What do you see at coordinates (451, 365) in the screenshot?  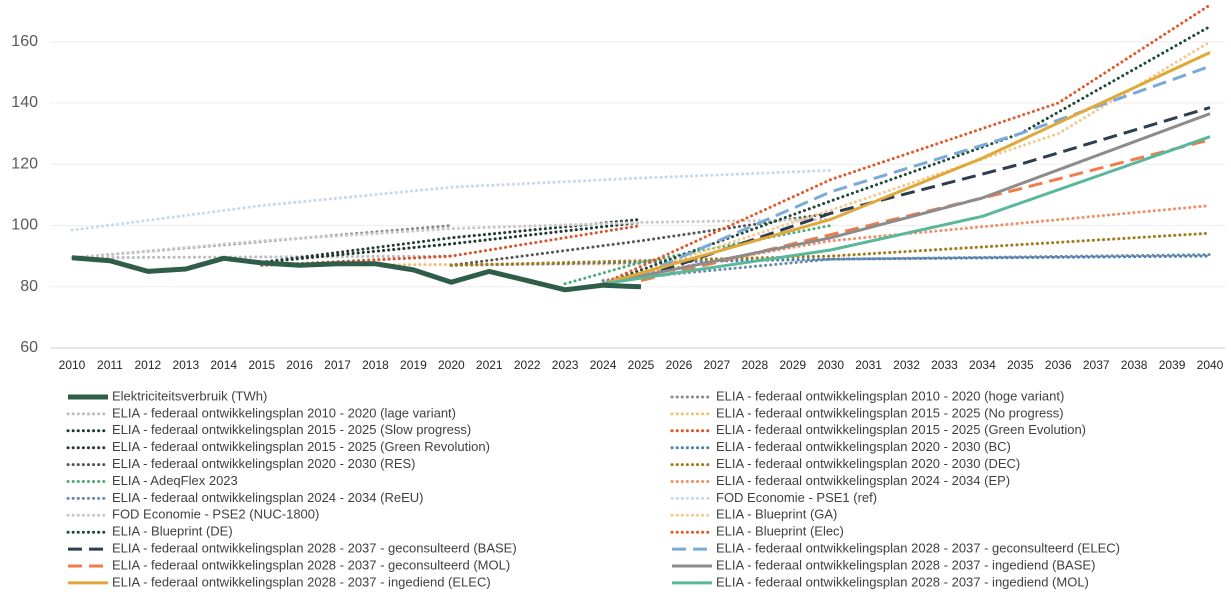 I see `x-tick-label: 2020` at bounding box center [451, 365].